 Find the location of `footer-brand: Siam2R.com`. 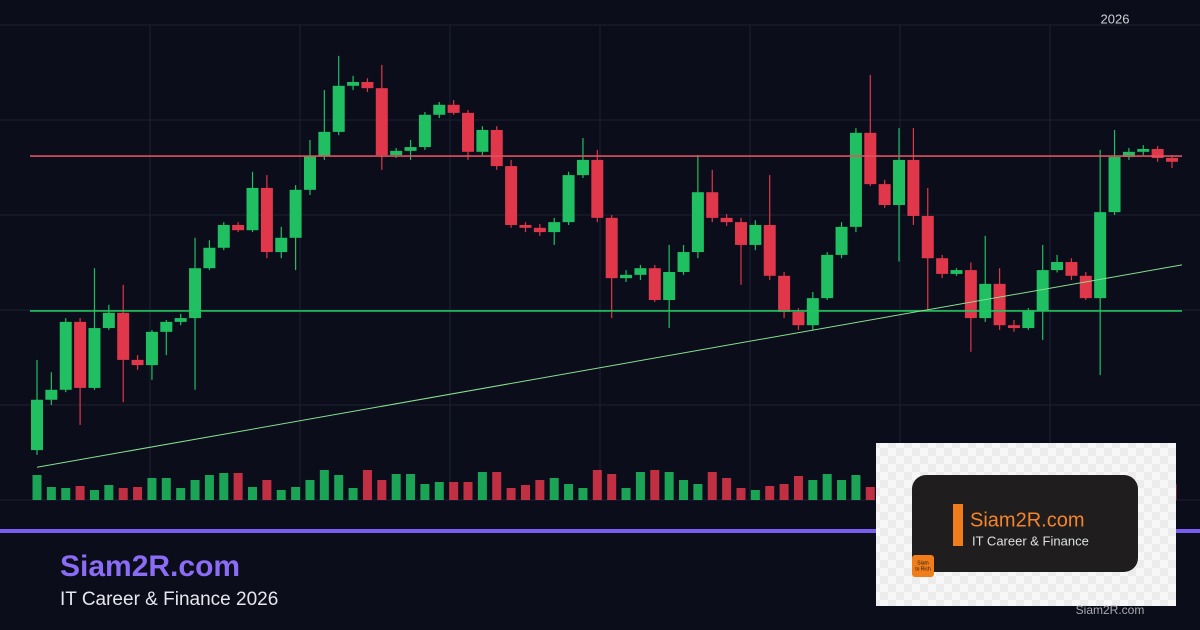

footer-brand: Siam2R.com is located at coordinates (150, 566).